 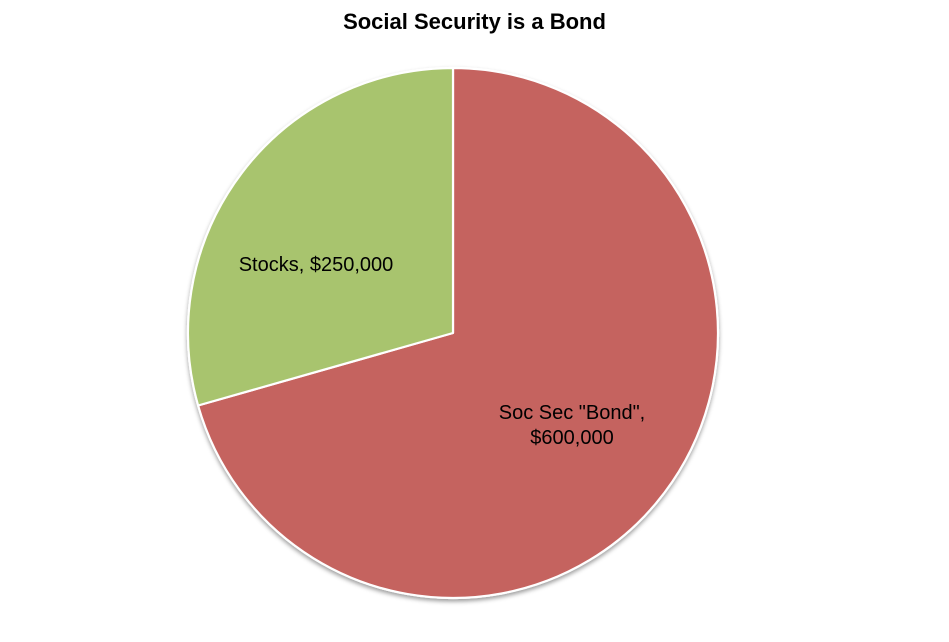 What do you see at coordinates (572, 425) in the screenshot?
I see `data-label-soc-sec-bond: Soc Sec "Bond", $600,000` at bounding box center [572, 425].